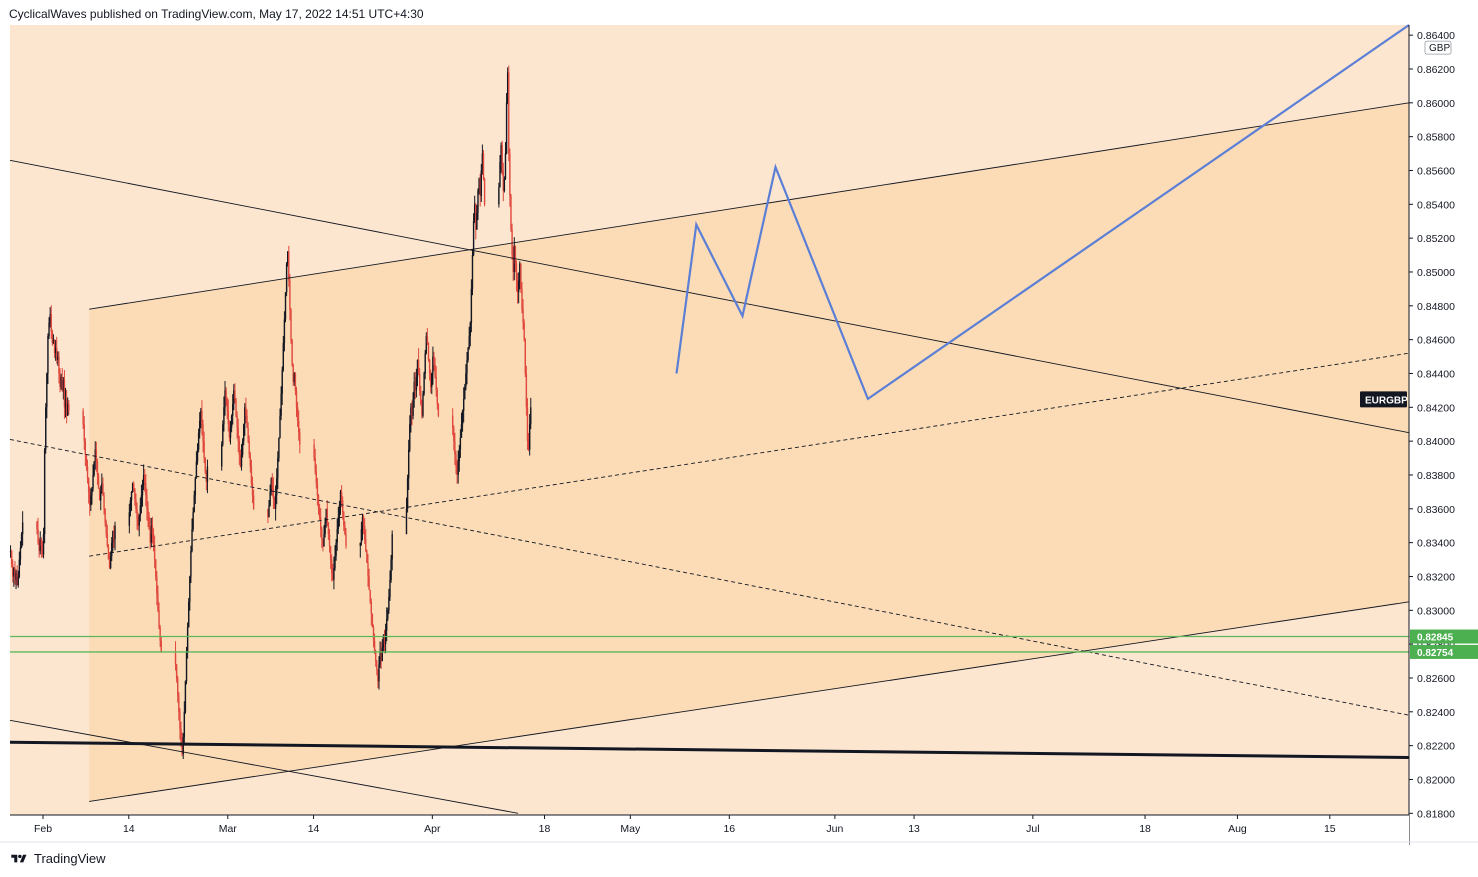  What do you see at coordinates (1237, 829) in the screenshot?
I see `x-tick-label: Aug` at bounding box center [1237, 829].